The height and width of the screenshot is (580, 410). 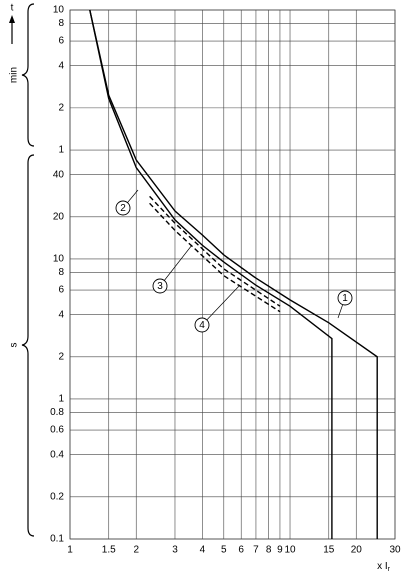 What do you see at coordinates (57, 430) in the screenshot?
I see `y-tick-label: 0.6` at bounding box center [57, 430].